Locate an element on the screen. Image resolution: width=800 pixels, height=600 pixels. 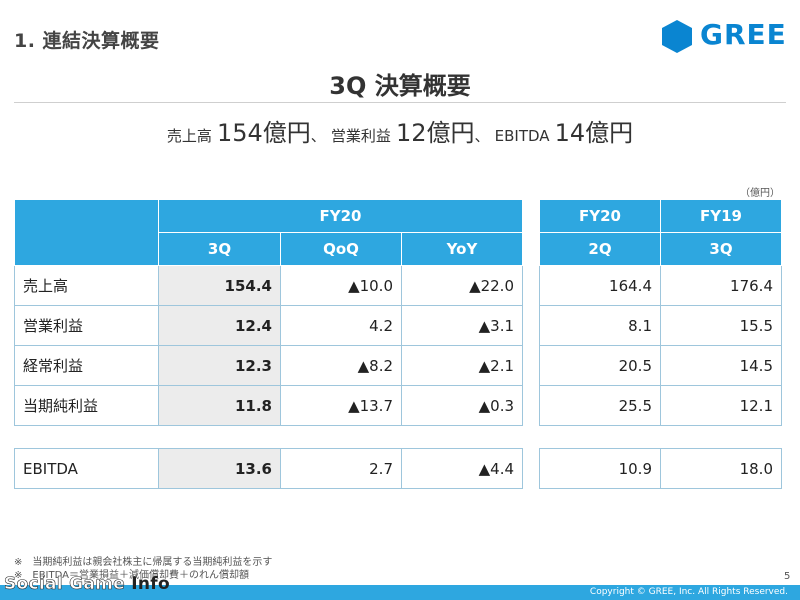
row-label: EBITDA is located at coordinates (86, 468).